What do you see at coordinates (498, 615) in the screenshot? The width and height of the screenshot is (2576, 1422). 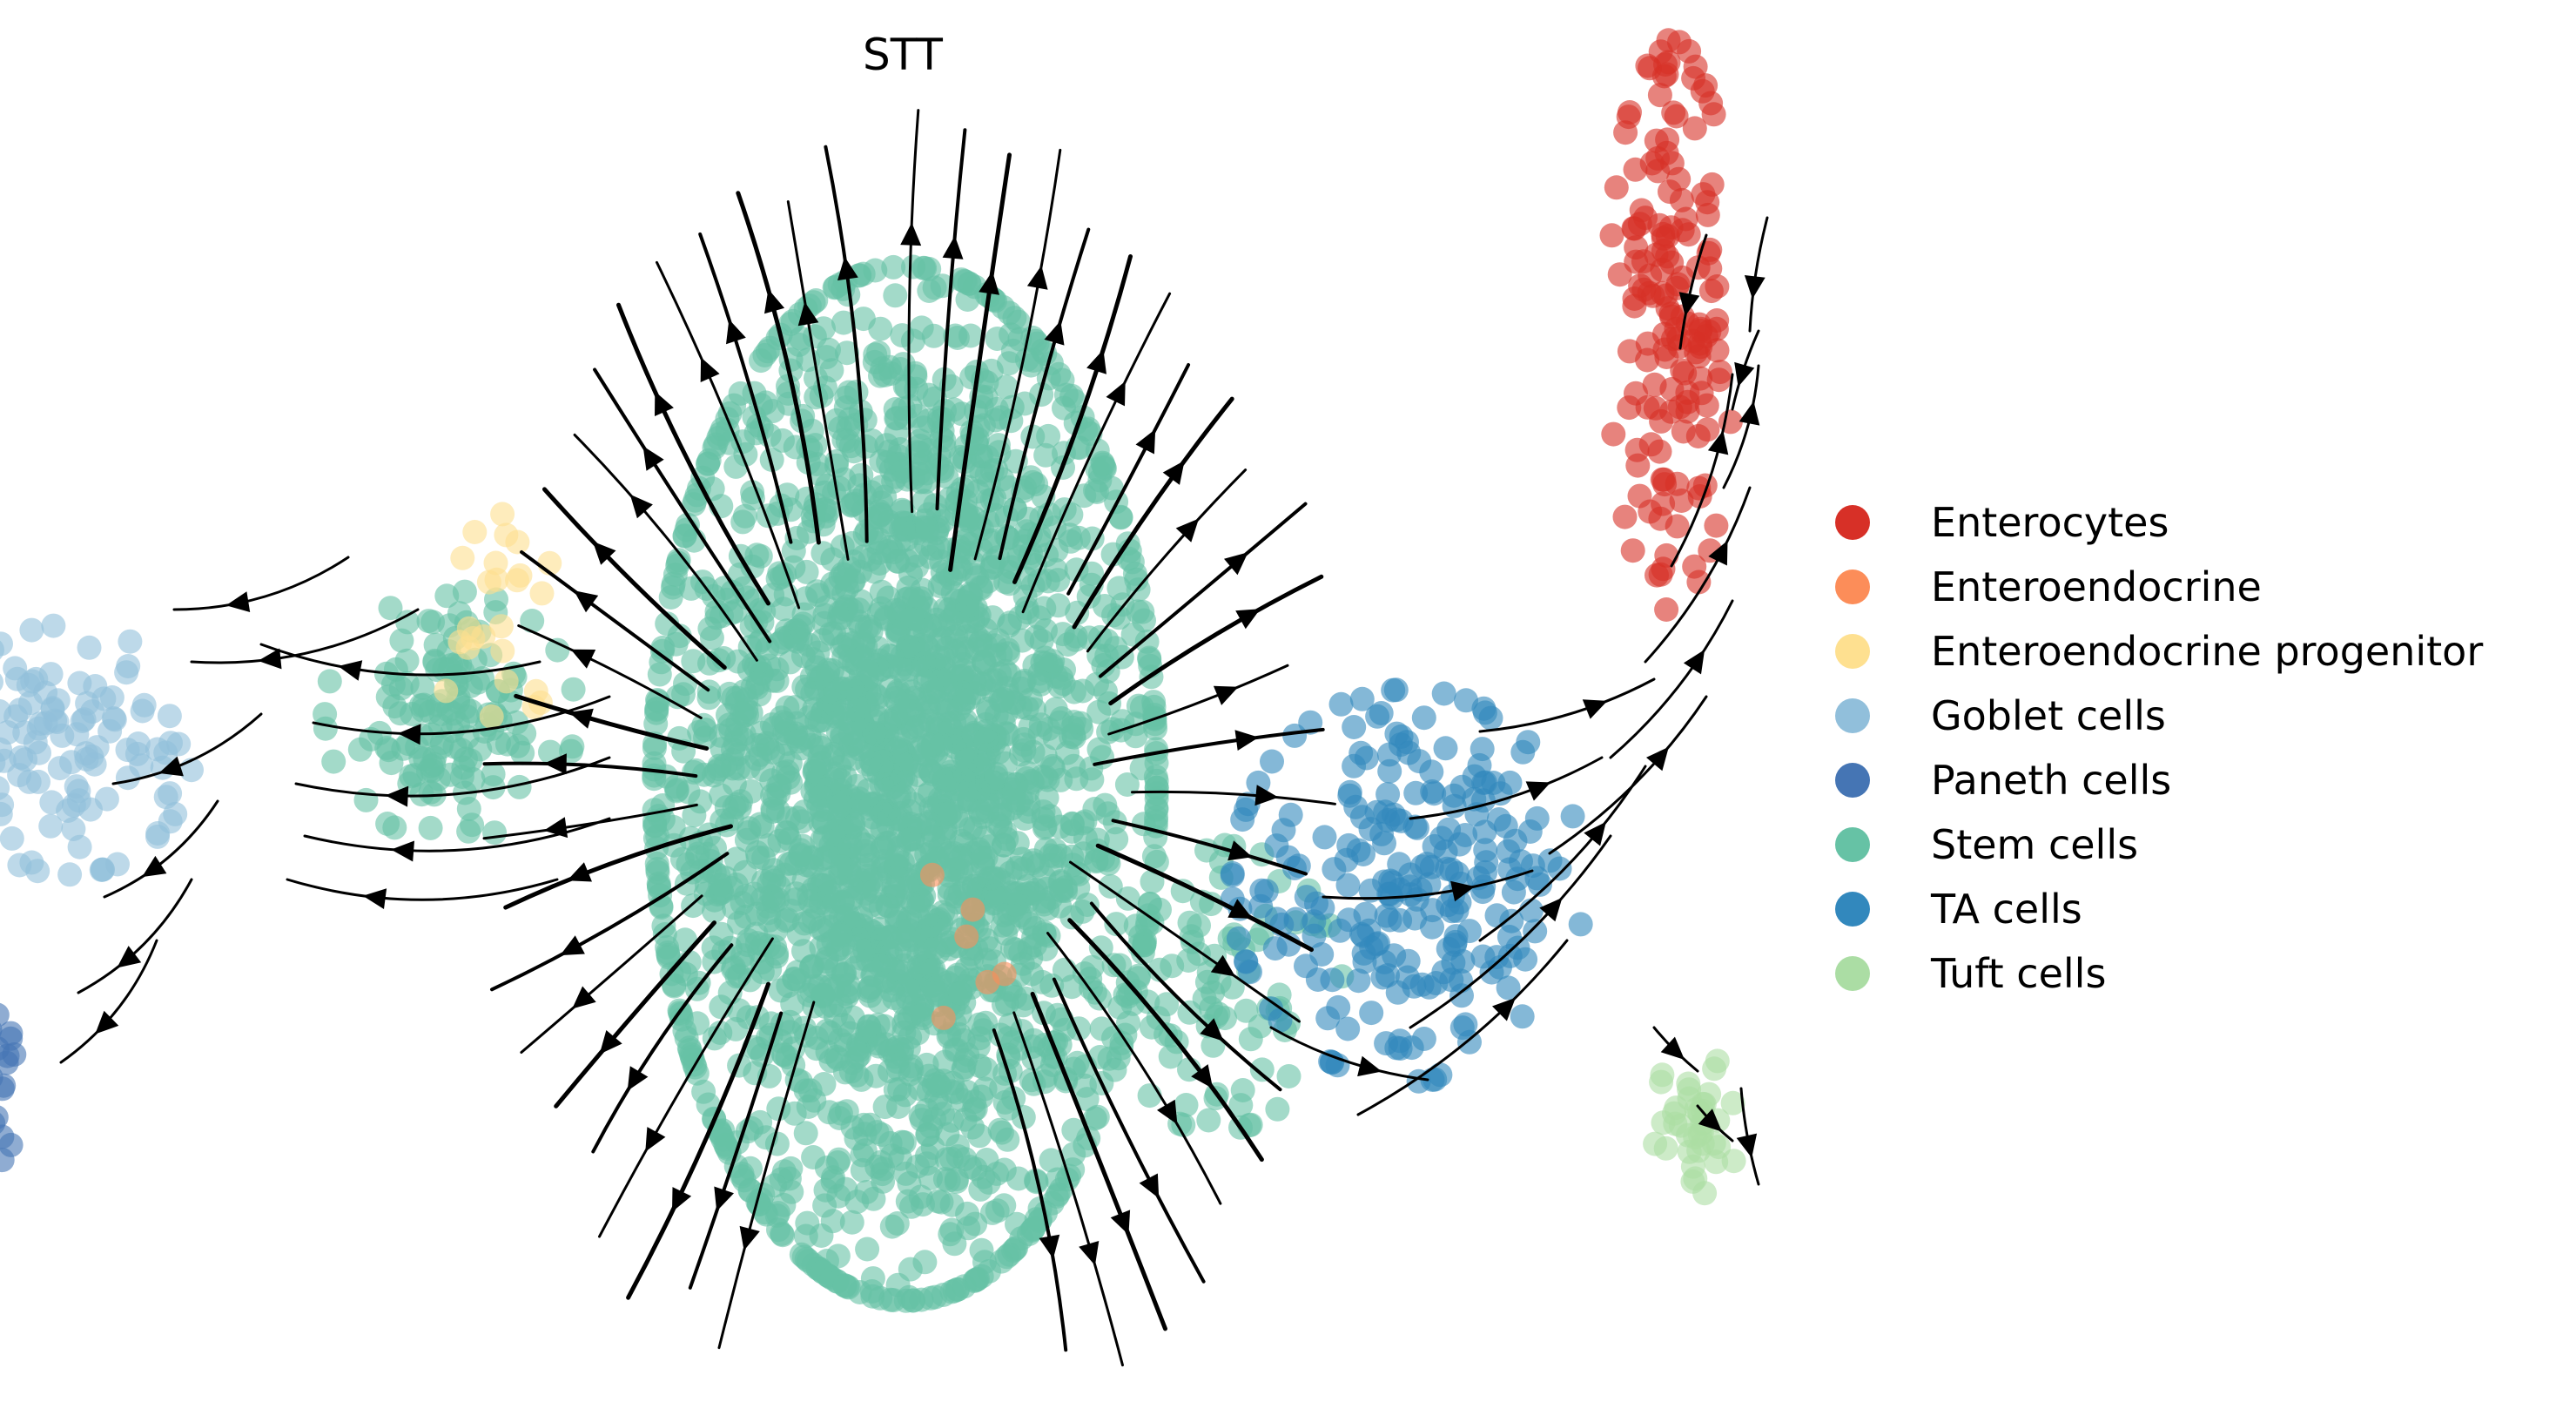 I see `cluster-enteroendocrine-progenitor` at bounding box center [498, 615].